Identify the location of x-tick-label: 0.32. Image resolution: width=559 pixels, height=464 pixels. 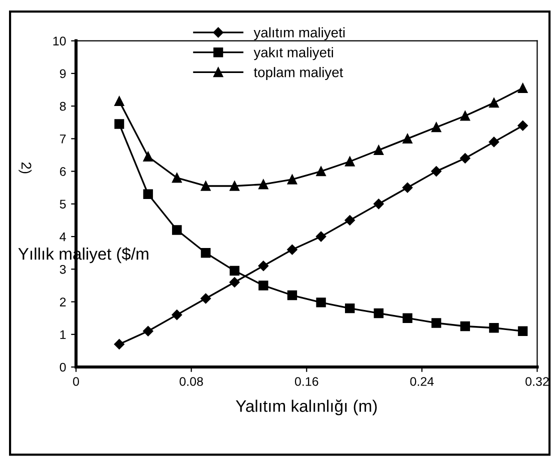
(537, 381).